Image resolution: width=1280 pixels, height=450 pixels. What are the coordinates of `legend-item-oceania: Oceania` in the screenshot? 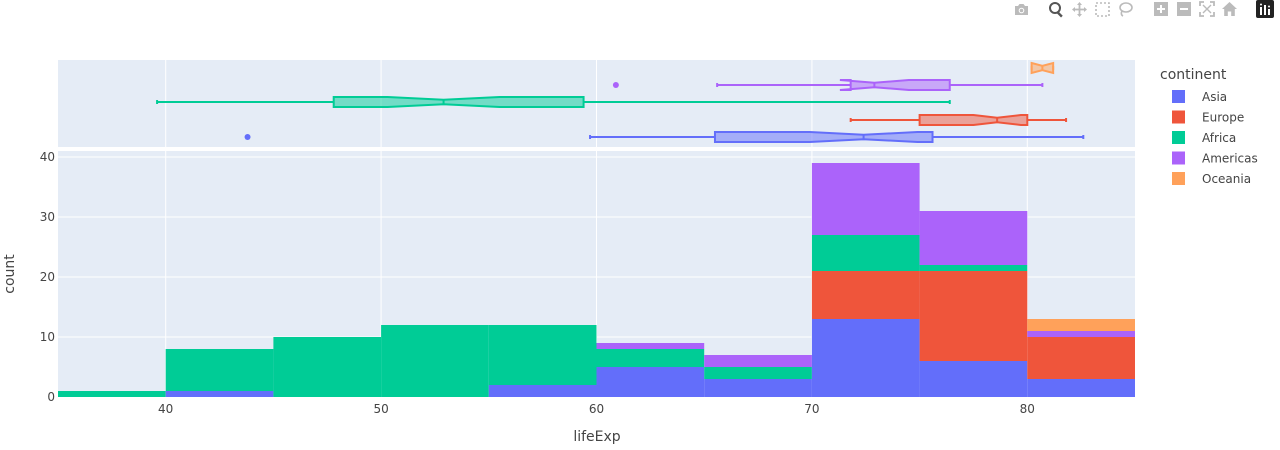 It's located at (1211, 179).